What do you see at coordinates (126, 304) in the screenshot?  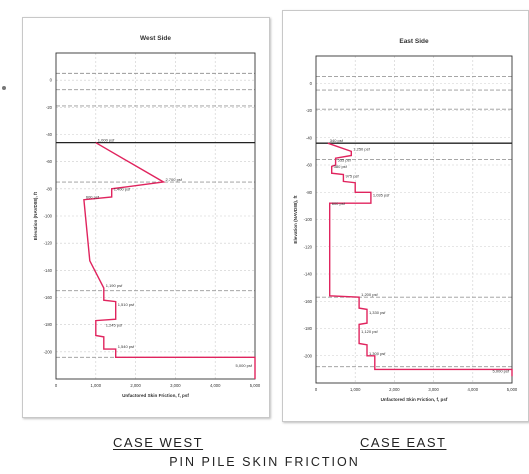 I see `data-label: 1,510 psf` at bounding box center [126, 304].